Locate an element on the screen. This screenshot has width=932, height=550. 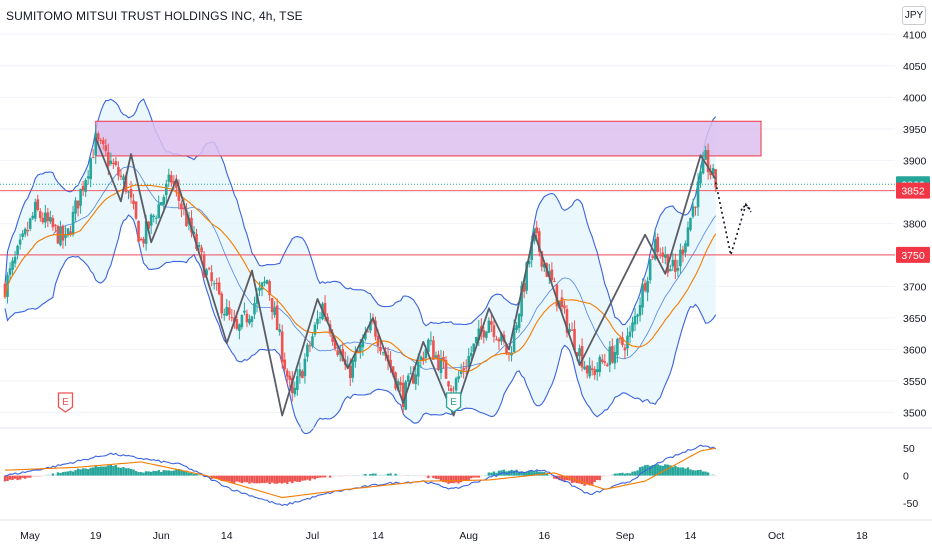
price-tick-label: 3800 is located at coordinates (915, 224).